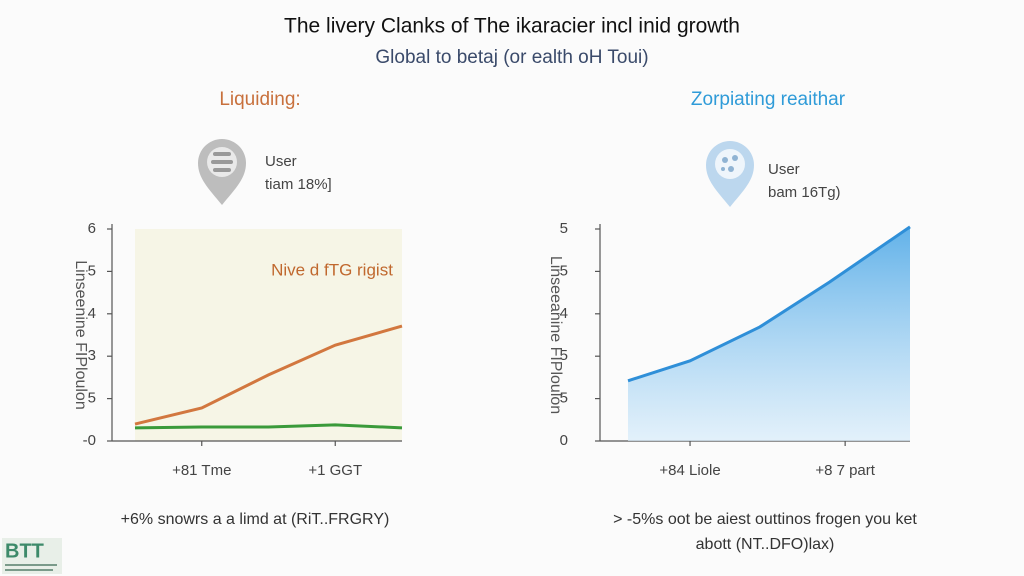 Image resolution: width=1024 pixels, height=576 pixels. Describe the element at coordinates (255, 519) in the screenshot. I see `caption: +6% snowrs a a limd at (RiT..FRGRY)` at that location.